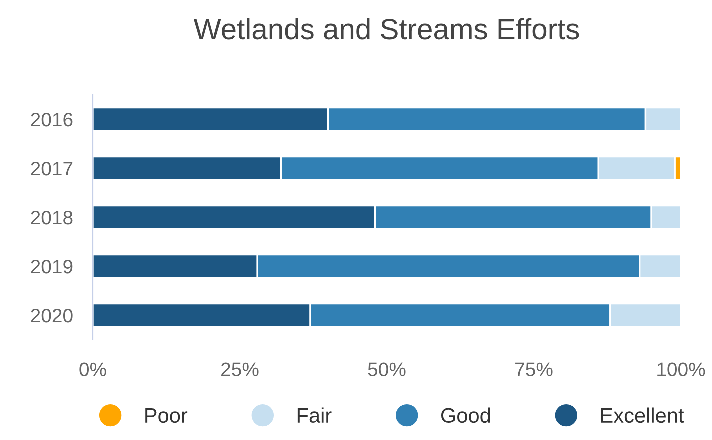 This screenshot has width=712, height=440. What do you see at coordinates (387, 29) in the screenshot?
I see `chart-title: Wetlands and Streams Efforts` at bounding box center [387, 29].